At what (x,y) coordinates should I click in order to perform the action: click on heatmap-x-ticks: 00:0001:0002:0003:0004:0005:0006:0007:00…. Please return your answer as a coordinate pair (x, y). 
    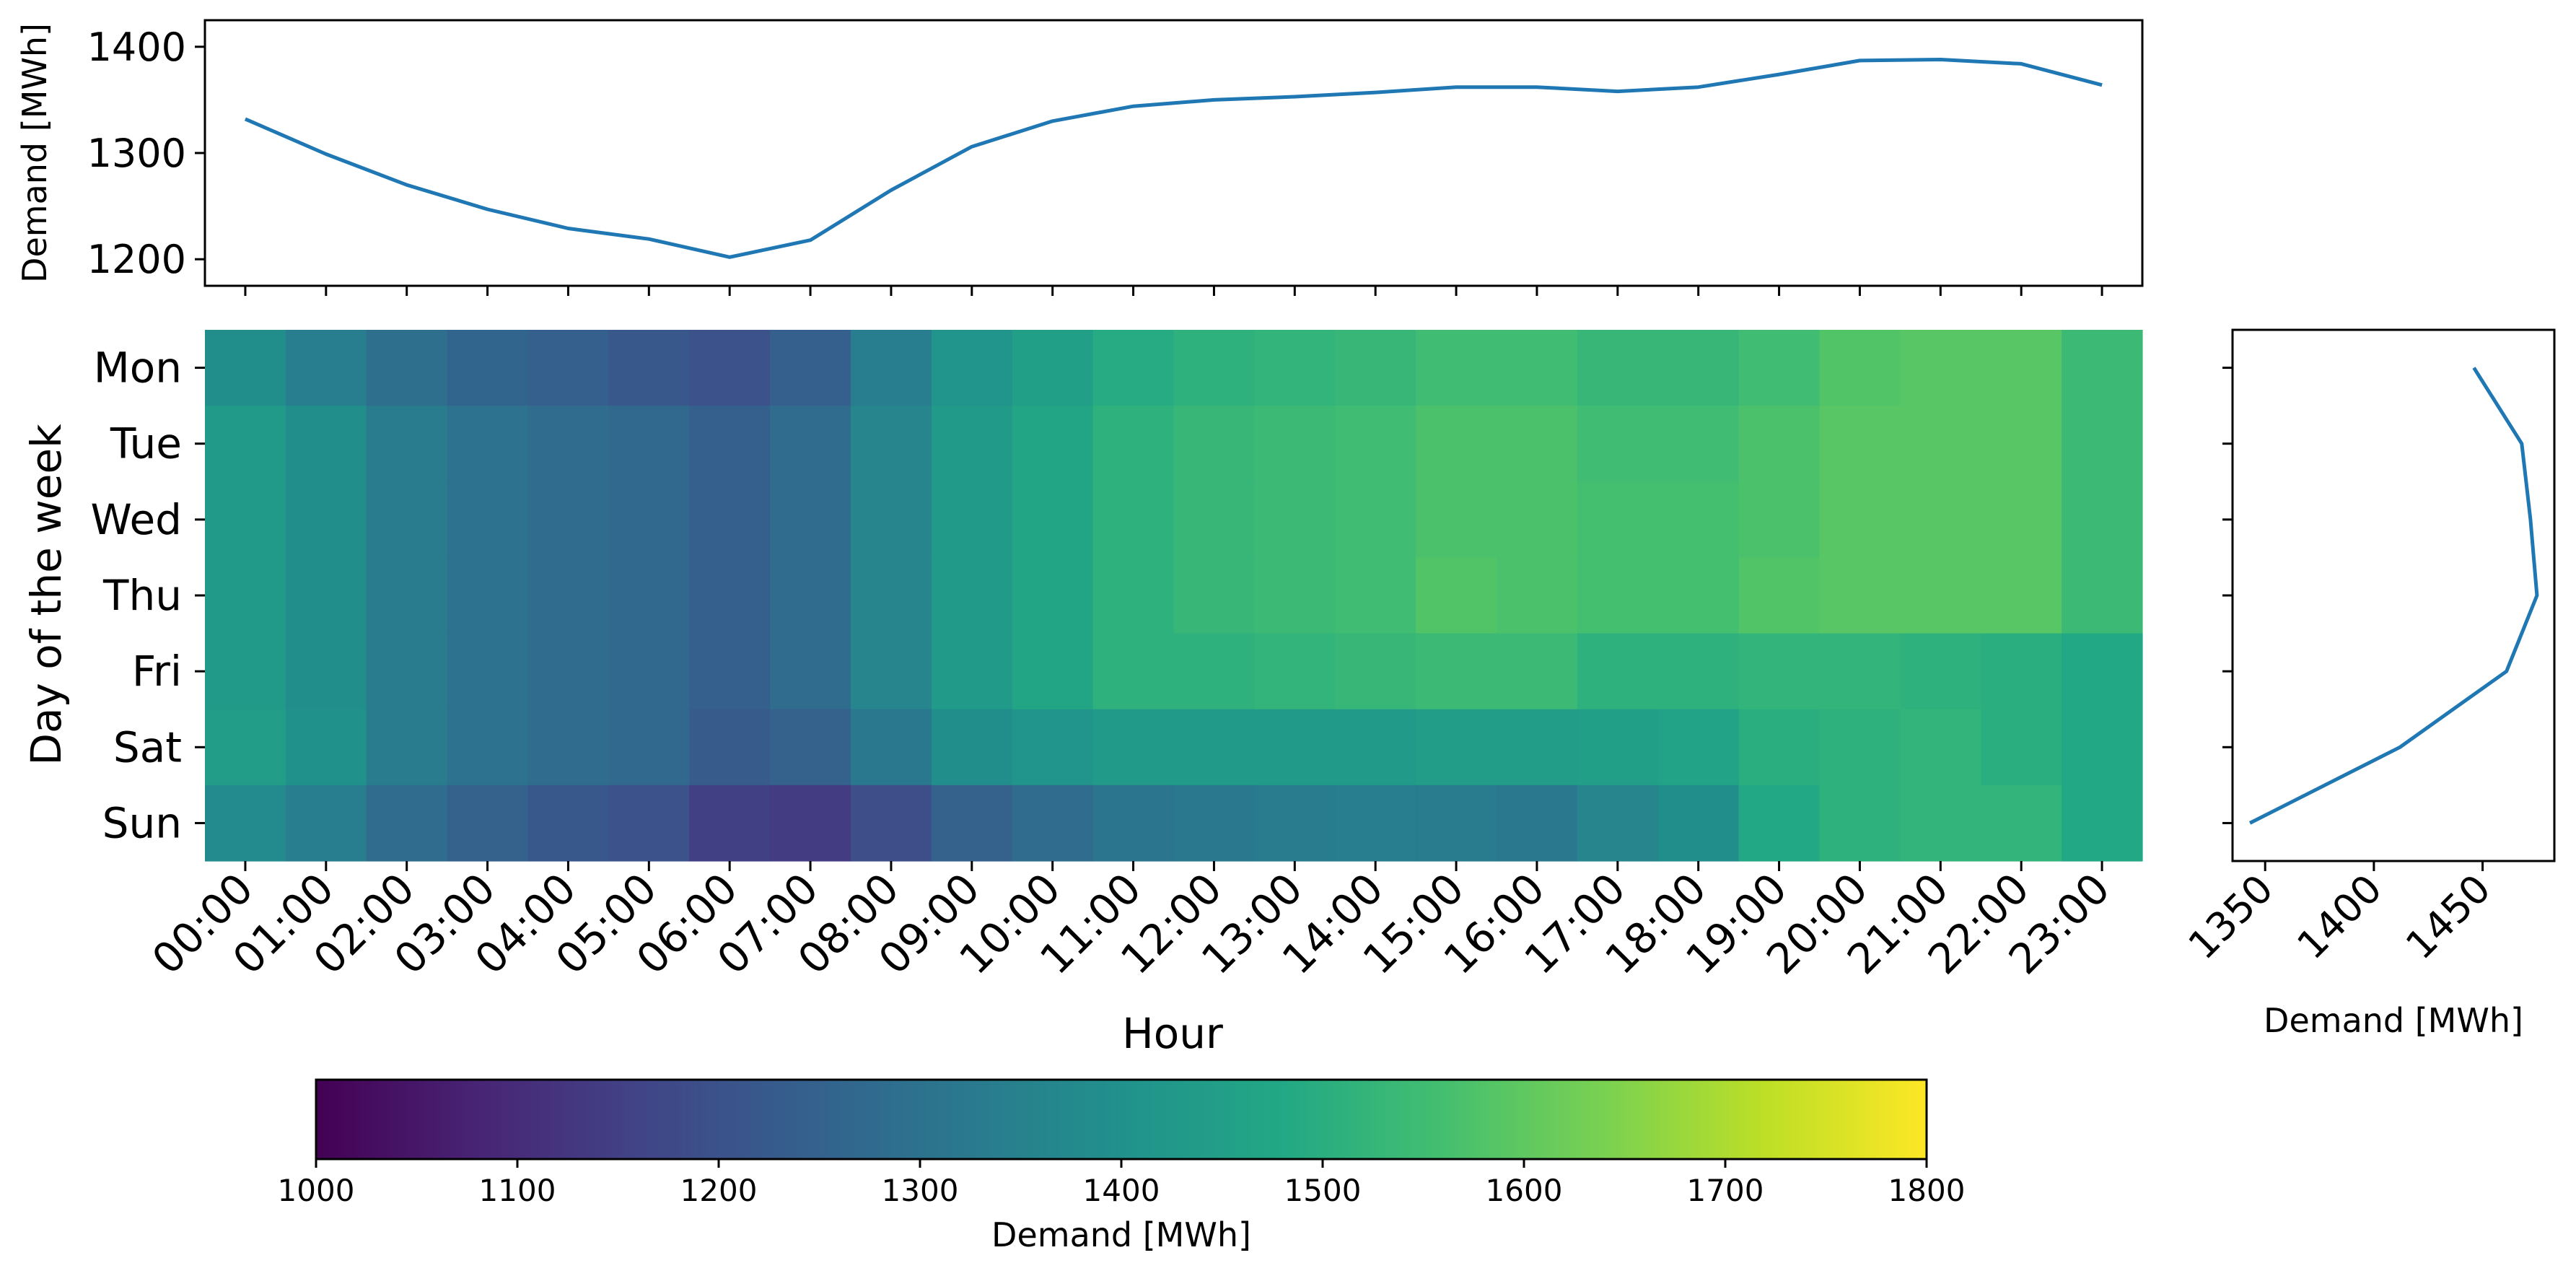
    Looking at the image, I should click on (1131, 922).